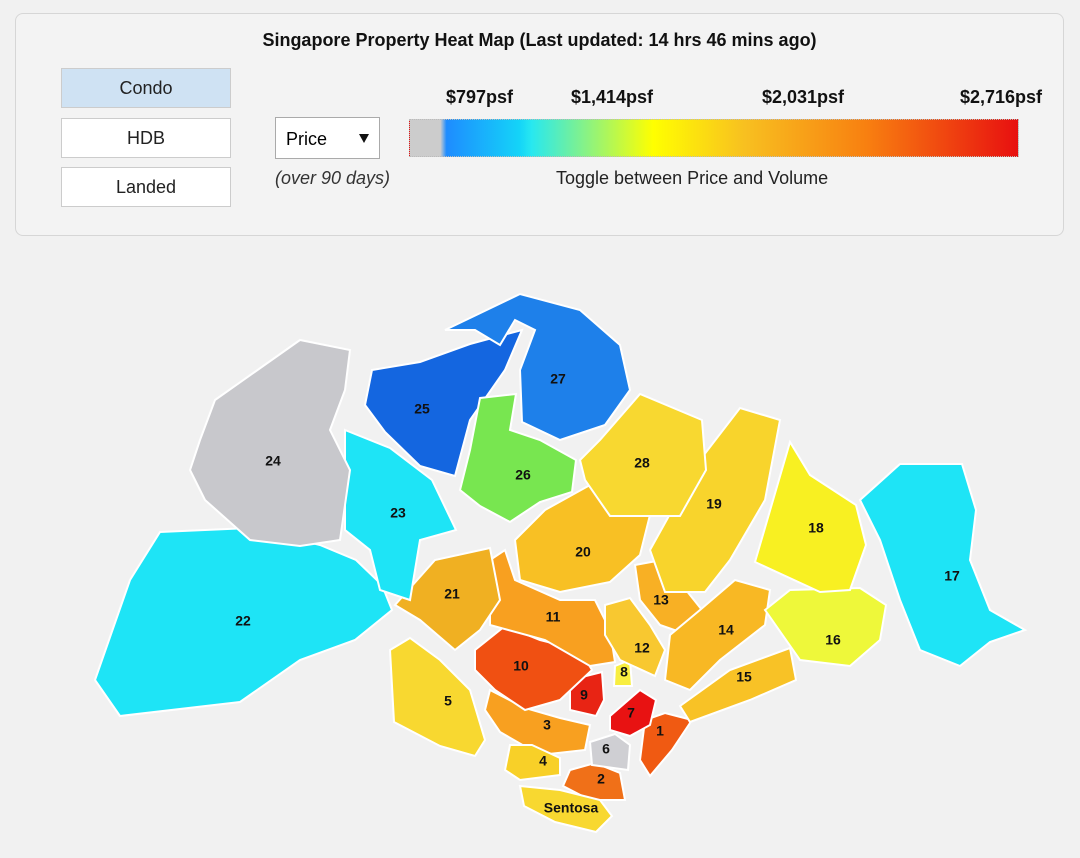 The image size is (1080, 858). Describe the element at coordinates (547, 725) in the screenshot. I see `district-label: 3` at that location.